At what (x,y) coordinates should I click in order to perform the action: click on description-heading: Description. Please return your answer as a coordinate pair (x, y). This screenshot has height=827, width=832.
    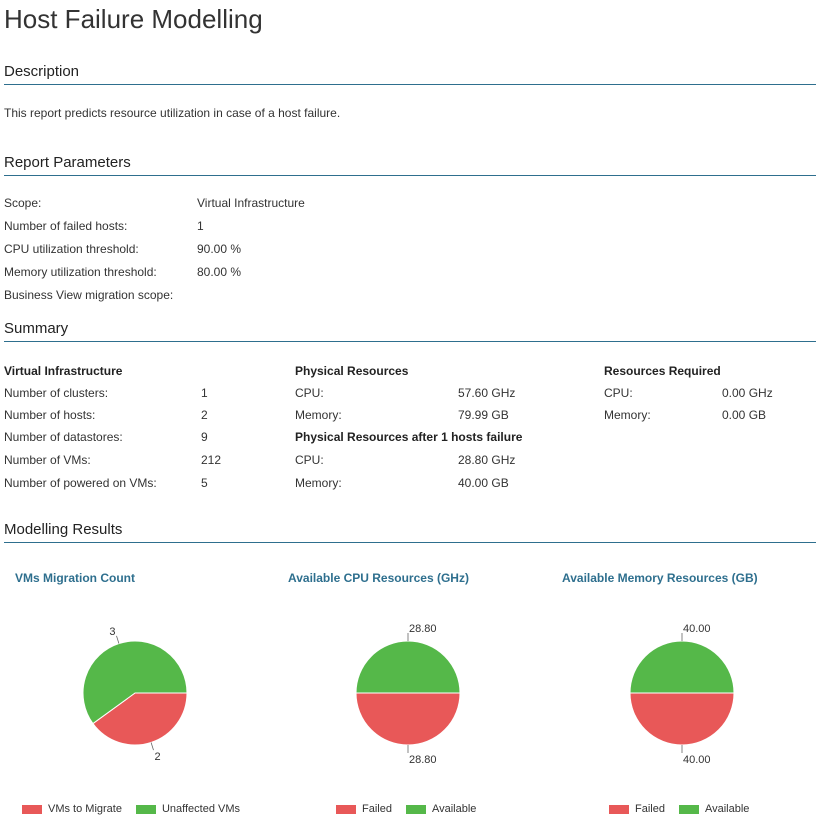
    Looking at the image, I should click on (410, 74).